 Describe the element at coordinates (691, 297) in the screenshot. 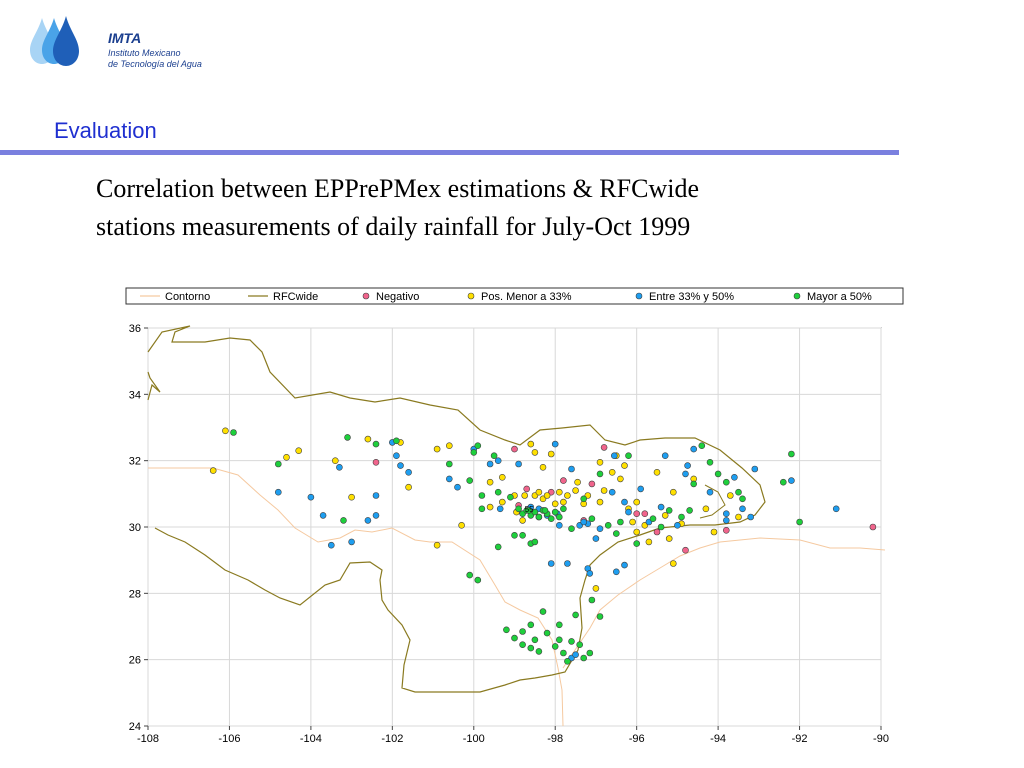

I see `legend-label: Entre 33% y 50%` at that location.